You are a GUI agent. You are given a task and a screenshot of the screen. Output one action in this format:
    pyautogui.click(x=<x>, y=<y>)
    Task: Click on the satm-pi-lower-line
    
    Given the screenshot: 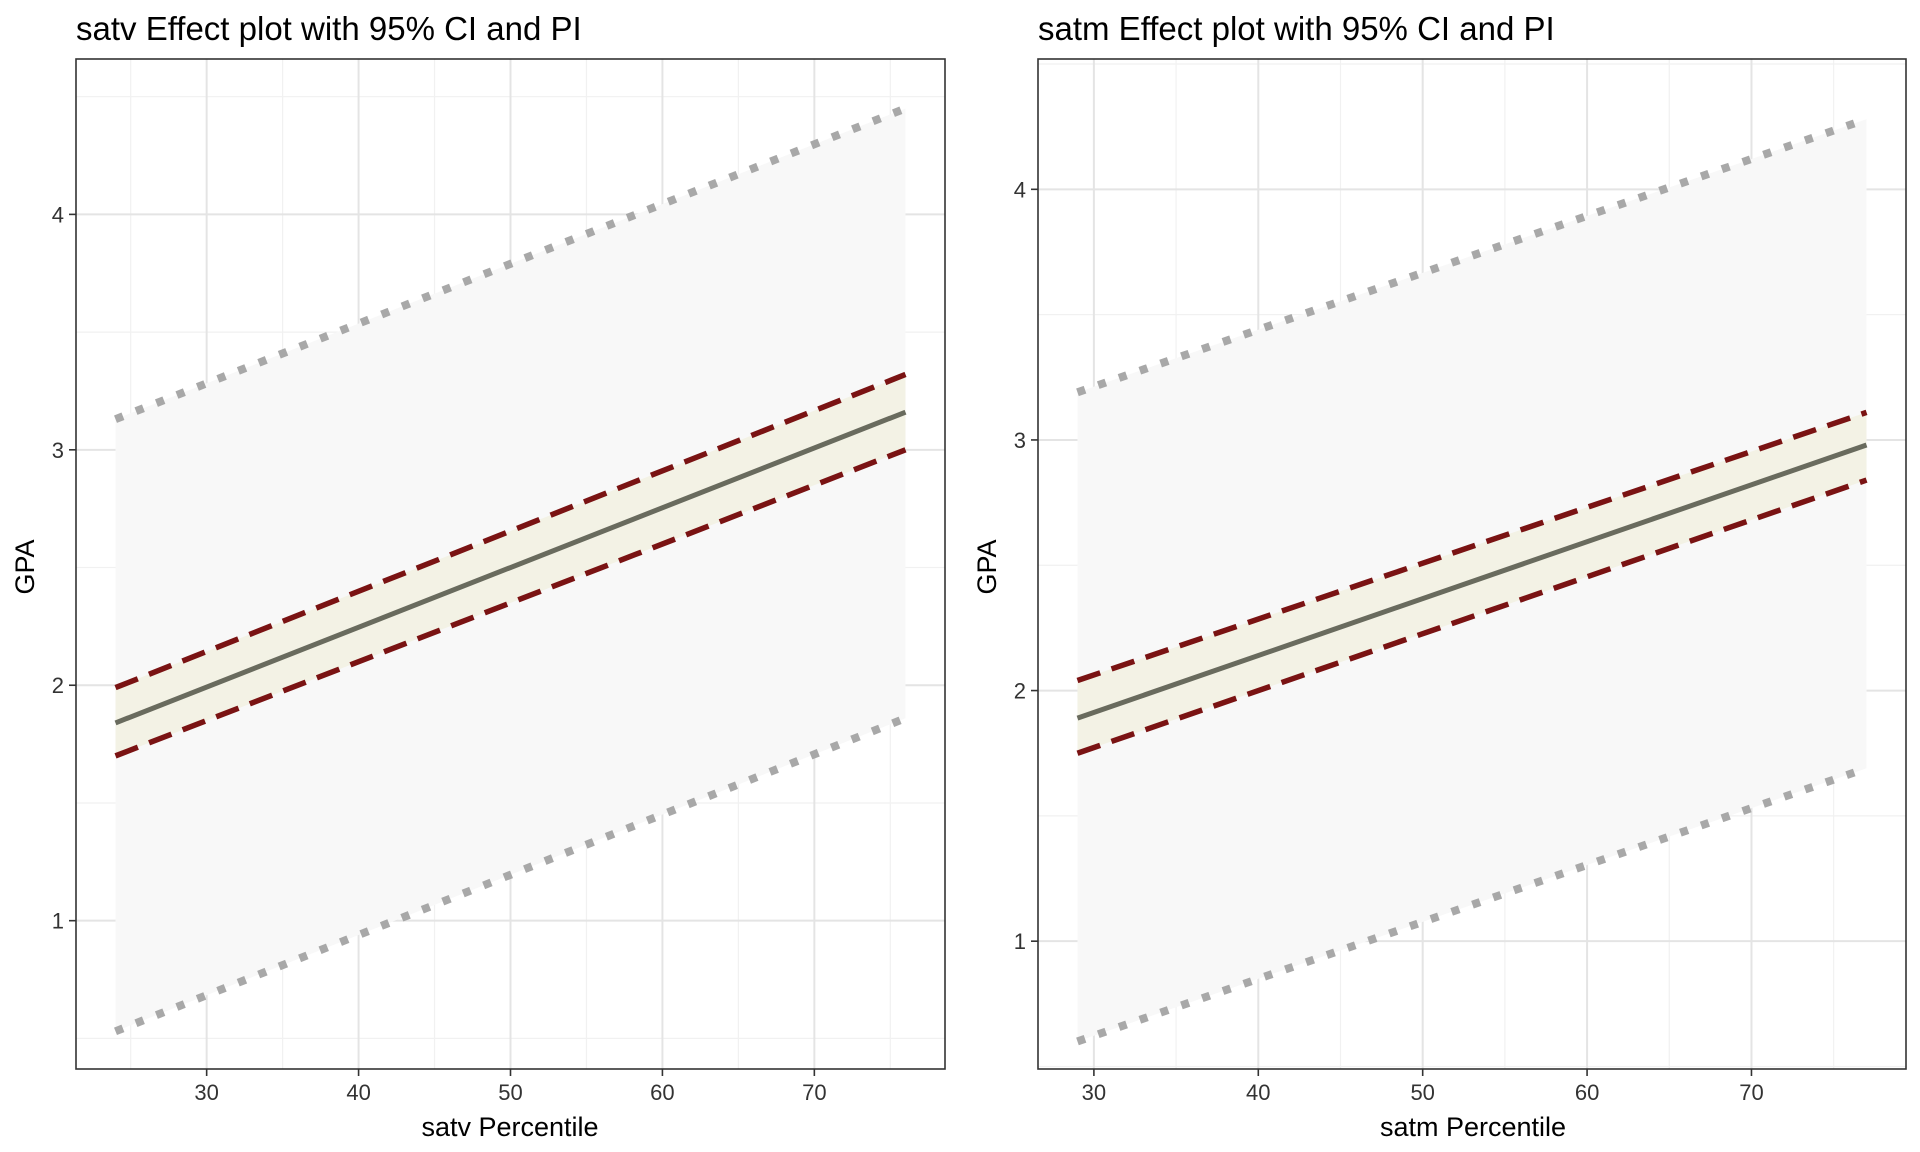 What is the action you would take?
    pyautogui.click(x=1472, y=905)
    